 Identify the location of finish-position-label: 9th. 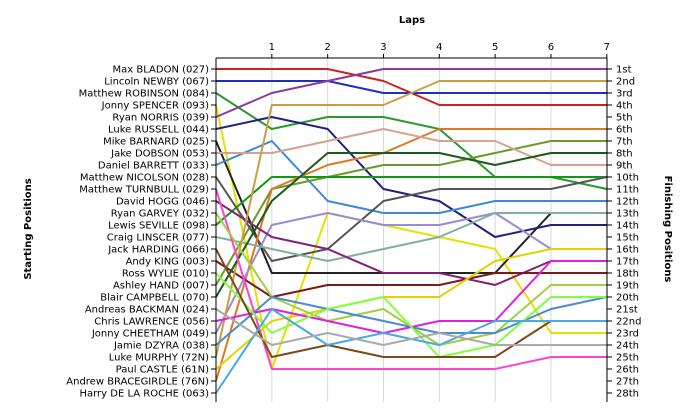
(624, 166).